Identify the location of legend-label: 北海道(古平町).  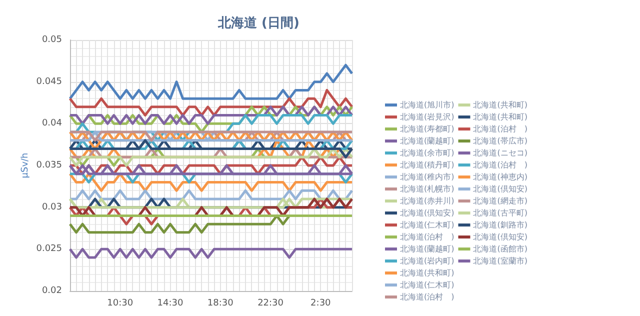
(500, 213).